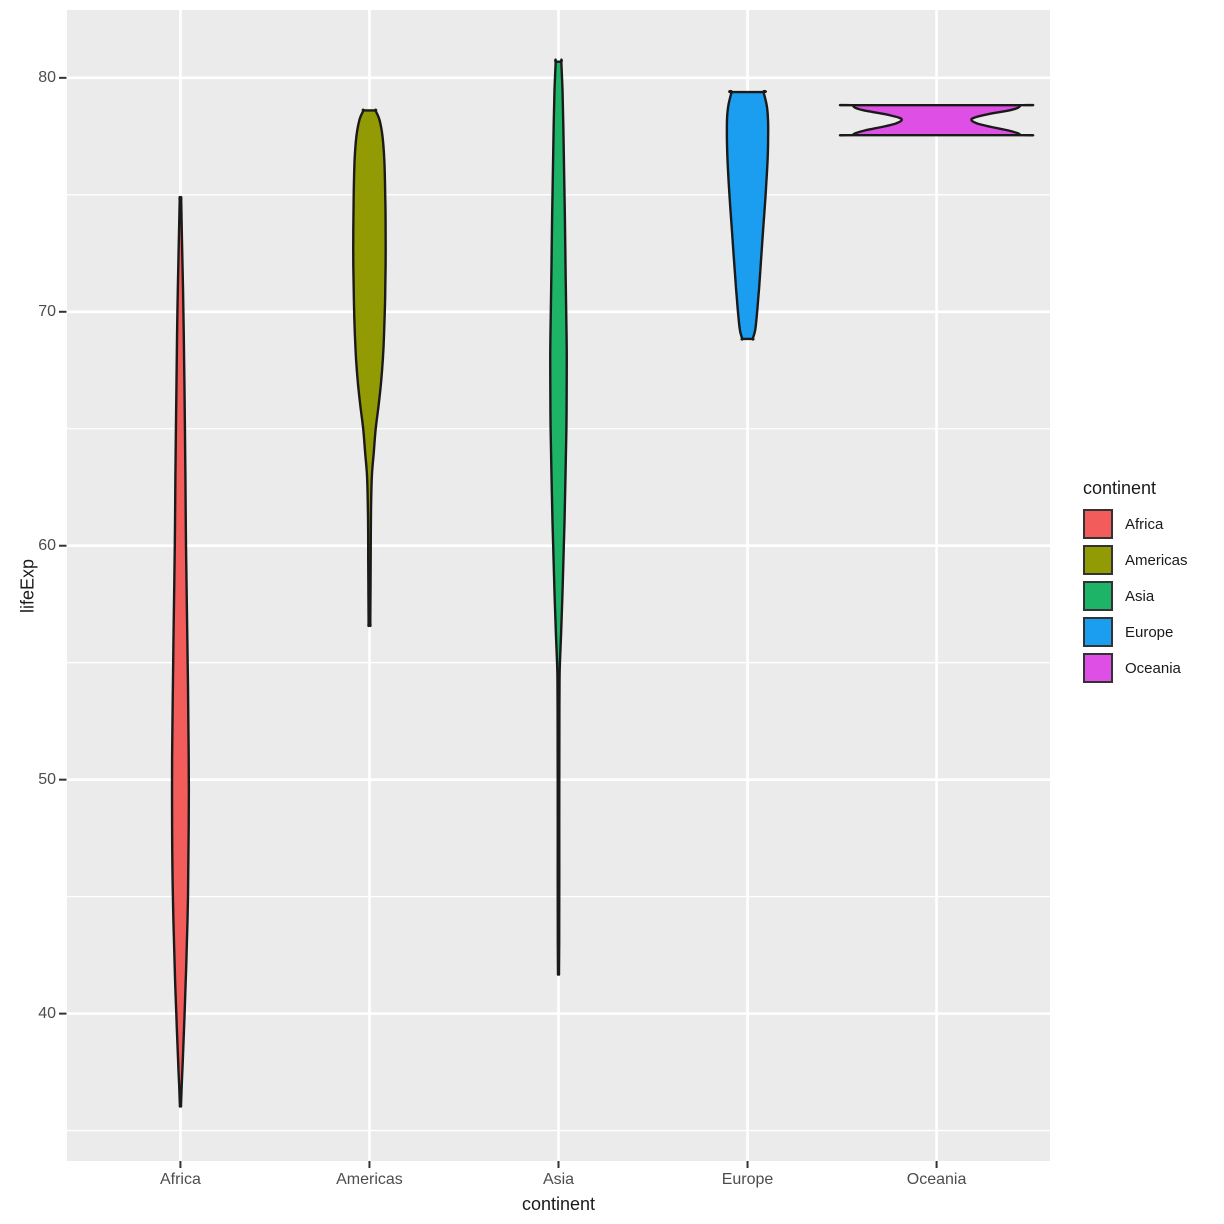 The width and height of the screenshot is (1224, 1224). I want to click on legend-key-oceania: Oceania, so click(1135, 668).